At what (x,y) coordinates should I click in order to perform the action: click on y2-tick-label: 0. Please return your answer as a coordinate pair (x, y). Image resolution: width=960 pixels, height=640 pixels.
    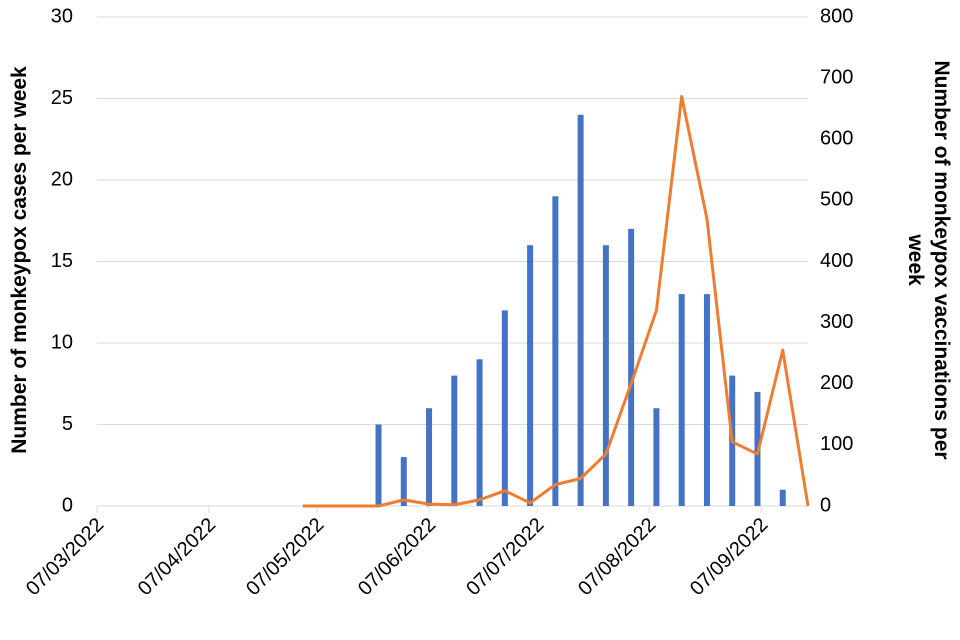
    Looking at the image, I should click on (825, 505).